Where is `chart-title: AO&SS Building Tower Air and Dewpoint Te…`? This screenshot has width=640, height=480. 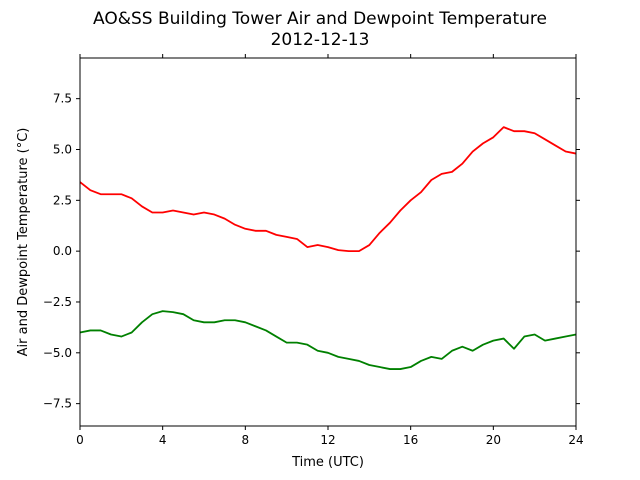 chart-title: AO&SS Building Tower Air and Dewpoint Te… is located at coordinates (320, 19).